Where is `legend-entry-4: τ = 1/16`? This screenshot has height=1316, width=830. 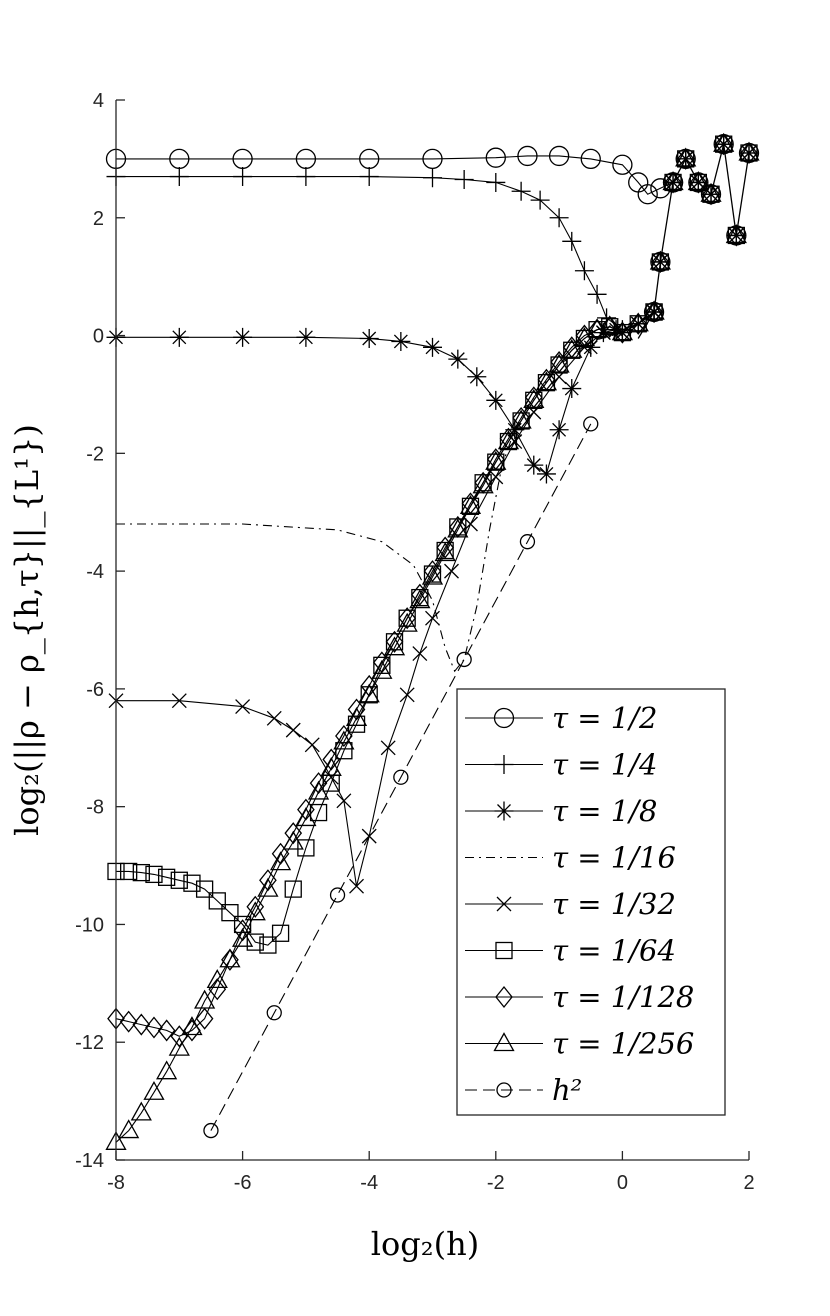 legend-entry-4: τ = 1/16 is located at coordinates (570, 858).